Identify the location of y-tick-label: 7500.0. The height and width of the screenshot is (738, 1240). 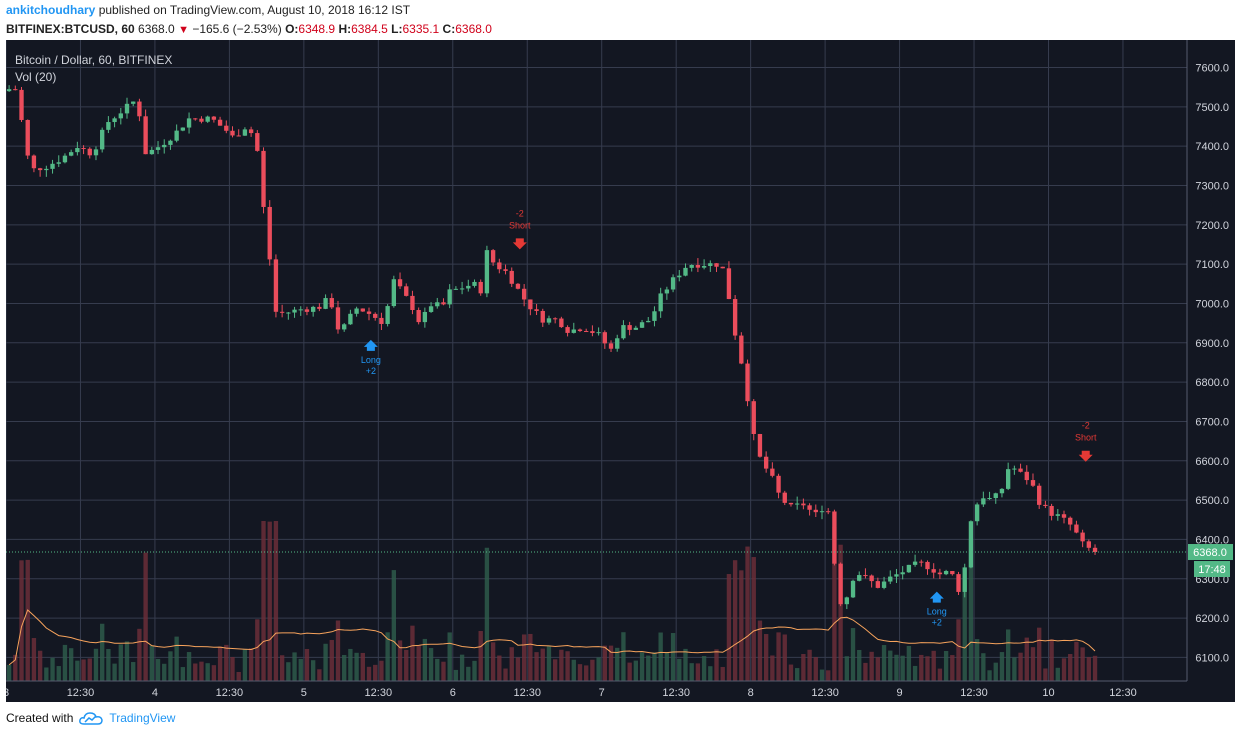
(1212, 108).